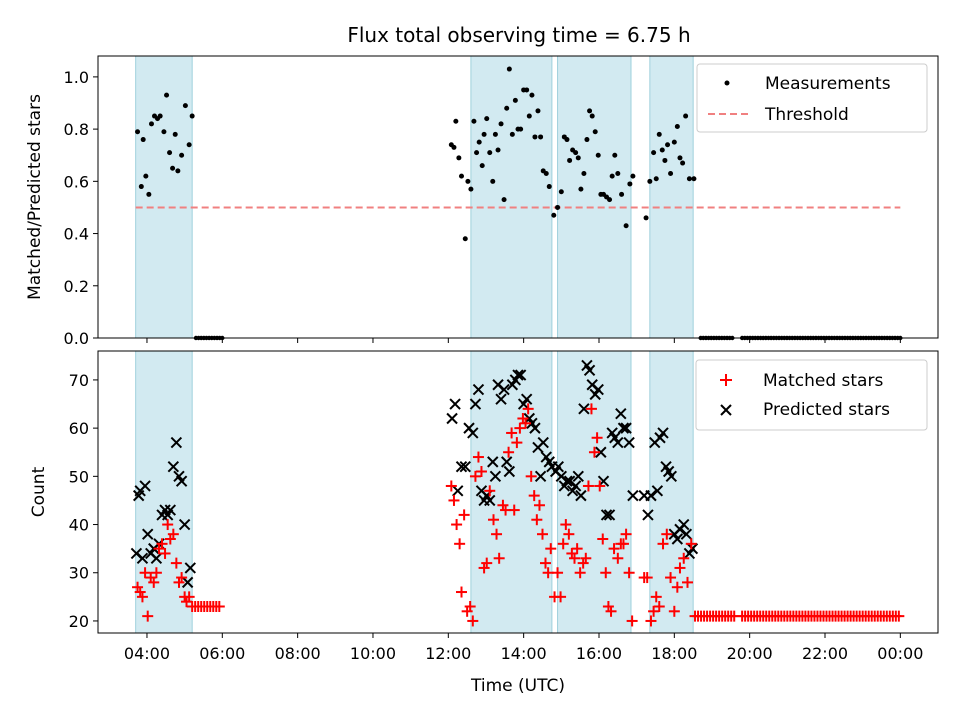  I want to click on top-x-ticks, so click(523, 340).